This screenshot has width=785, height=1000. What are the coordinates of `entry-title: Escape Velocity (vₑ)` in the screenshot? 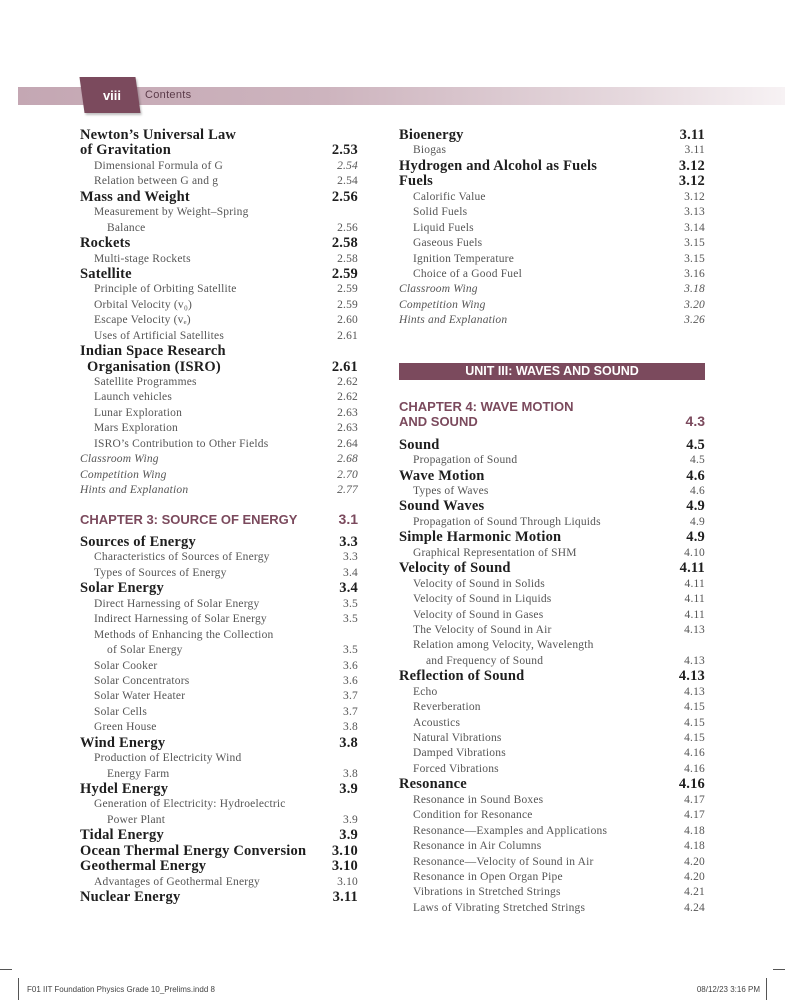 It's located at (142, 320).